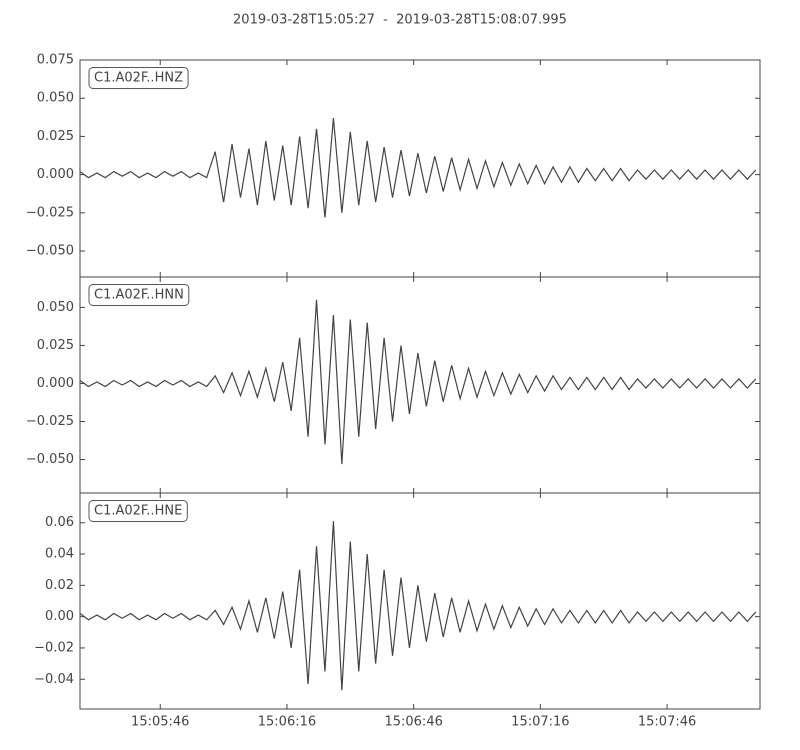 Image resolution: width=800 pixels, height=750 pixels. I want to click on waveform, so click(418, 168).